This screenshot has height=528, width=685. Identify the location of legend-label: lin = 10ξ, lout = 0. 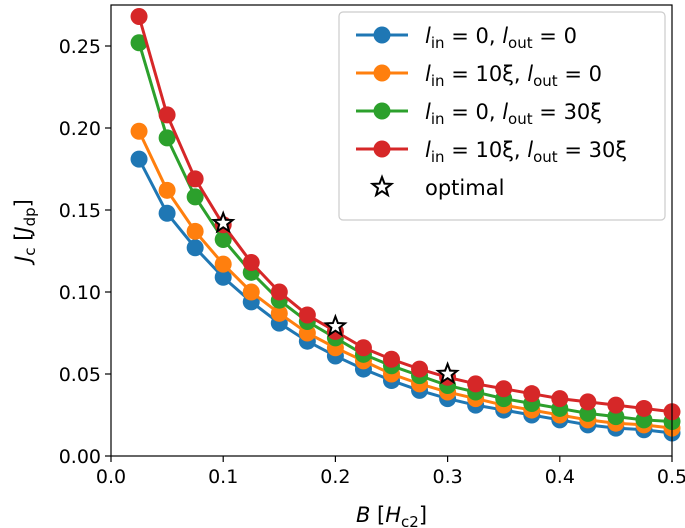
(513, 76).